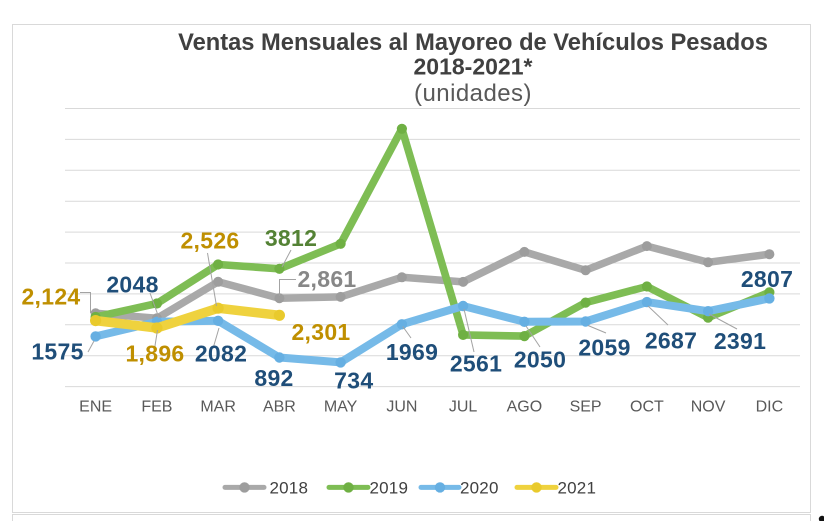  I want to click on svg-text: 2059, so click(604, 348).